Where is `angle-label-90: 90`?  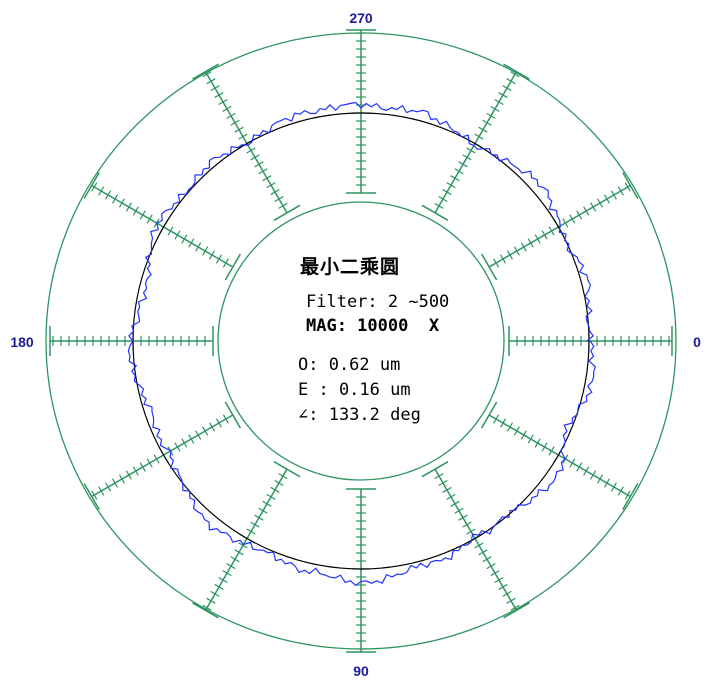 angle-label-90: 90 is located at coordinates (361, 671).